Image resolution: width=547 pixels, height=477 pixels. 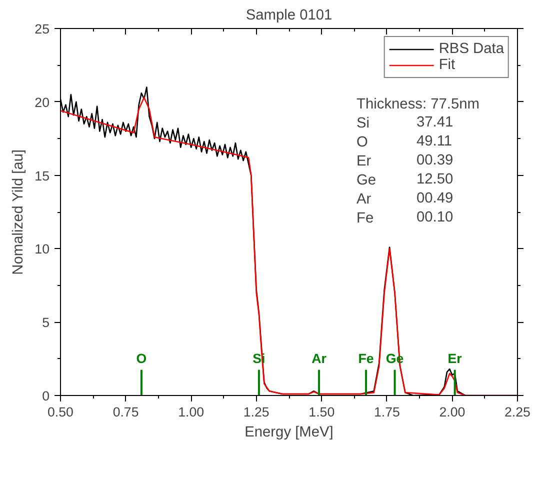 I want to click on x-tick-label: 1.25, so click(x=256, y=412).